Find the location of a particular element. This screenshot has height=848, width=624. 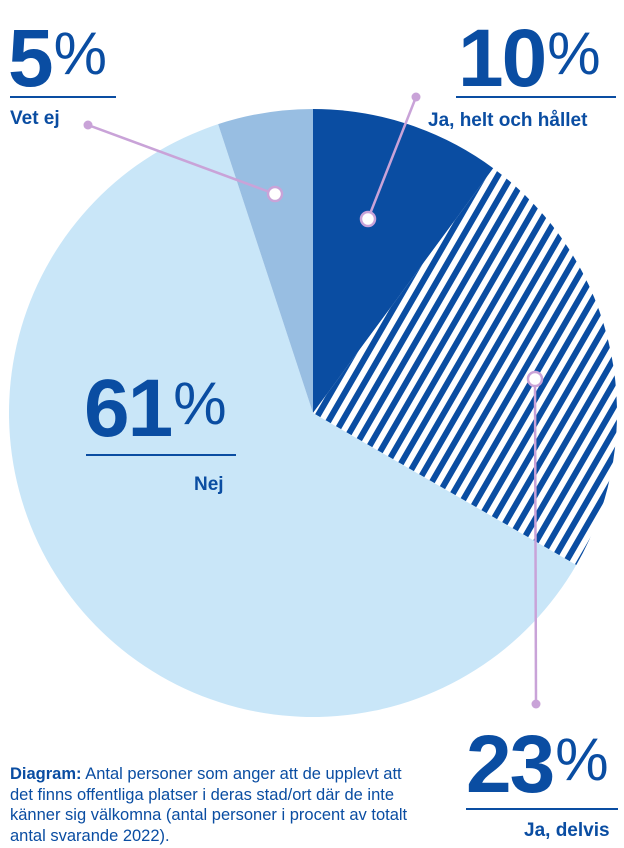

label-vet-ej: Vet ej is located at coordinates (35, 118).